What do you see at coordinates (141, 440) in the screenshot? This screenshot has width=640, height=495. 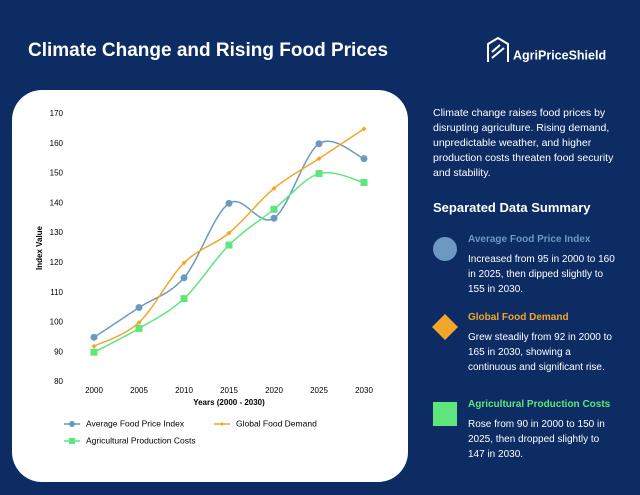 I see `legend-label: Agricultural Production Costs` at bounding box center [141, 440].